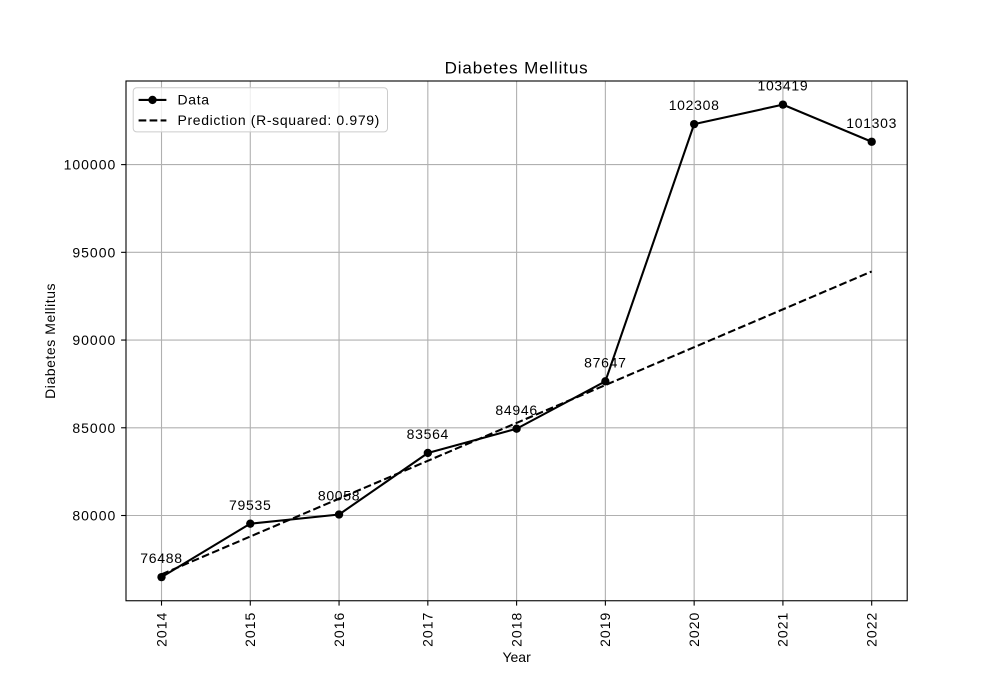 Image resolution: width=1008 pixels, height=675 pixels. Describe the element at coordinates (605, 629) in the screenshot. I see `svg-text: 2019` at that location.